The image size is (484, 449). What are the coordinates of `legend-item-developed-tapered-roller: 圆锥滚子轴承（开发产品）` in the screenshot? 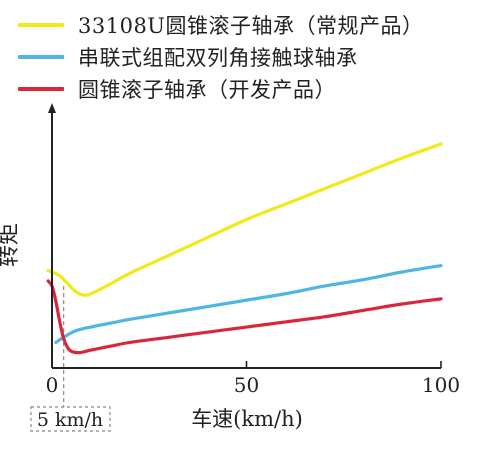 It's located at (177, 89).